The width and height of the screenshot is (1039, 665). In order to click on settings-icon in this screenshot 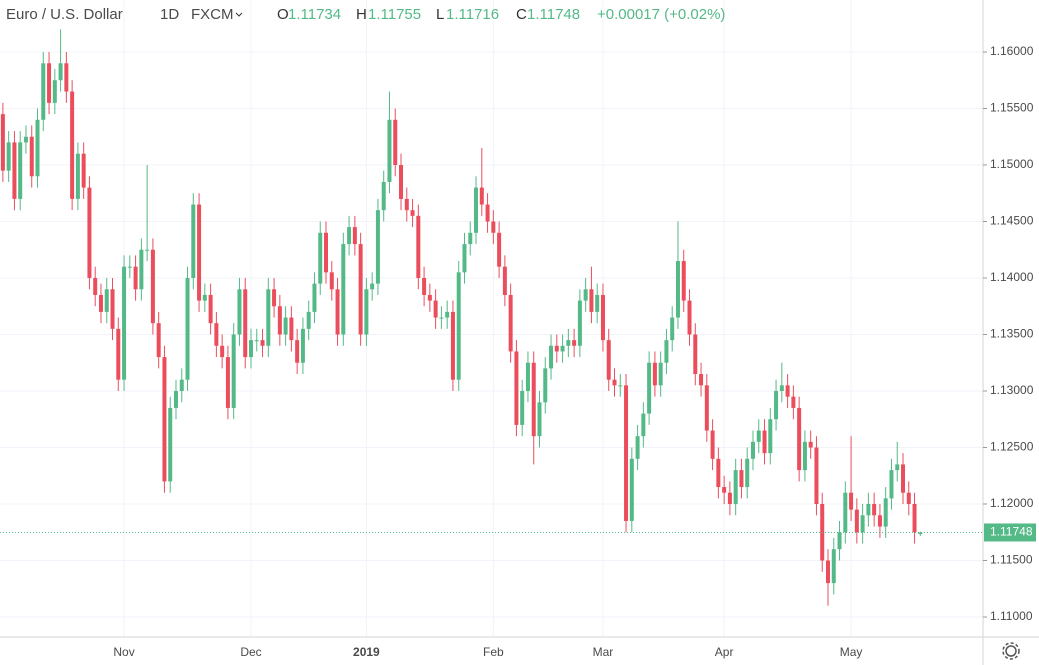, I will do `click(1011, 651)`.